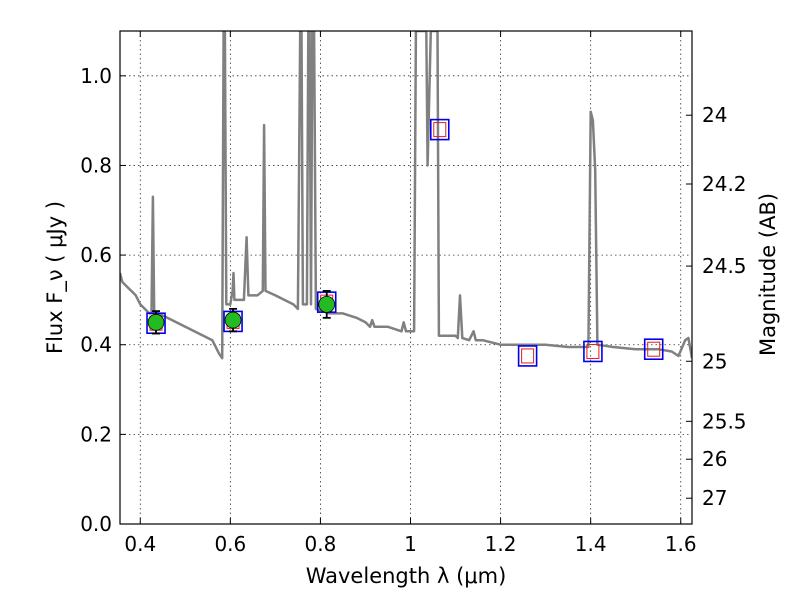 The image size is (800, 600). I want to click on mag-tick-label: 24.2, so click(724, 184).